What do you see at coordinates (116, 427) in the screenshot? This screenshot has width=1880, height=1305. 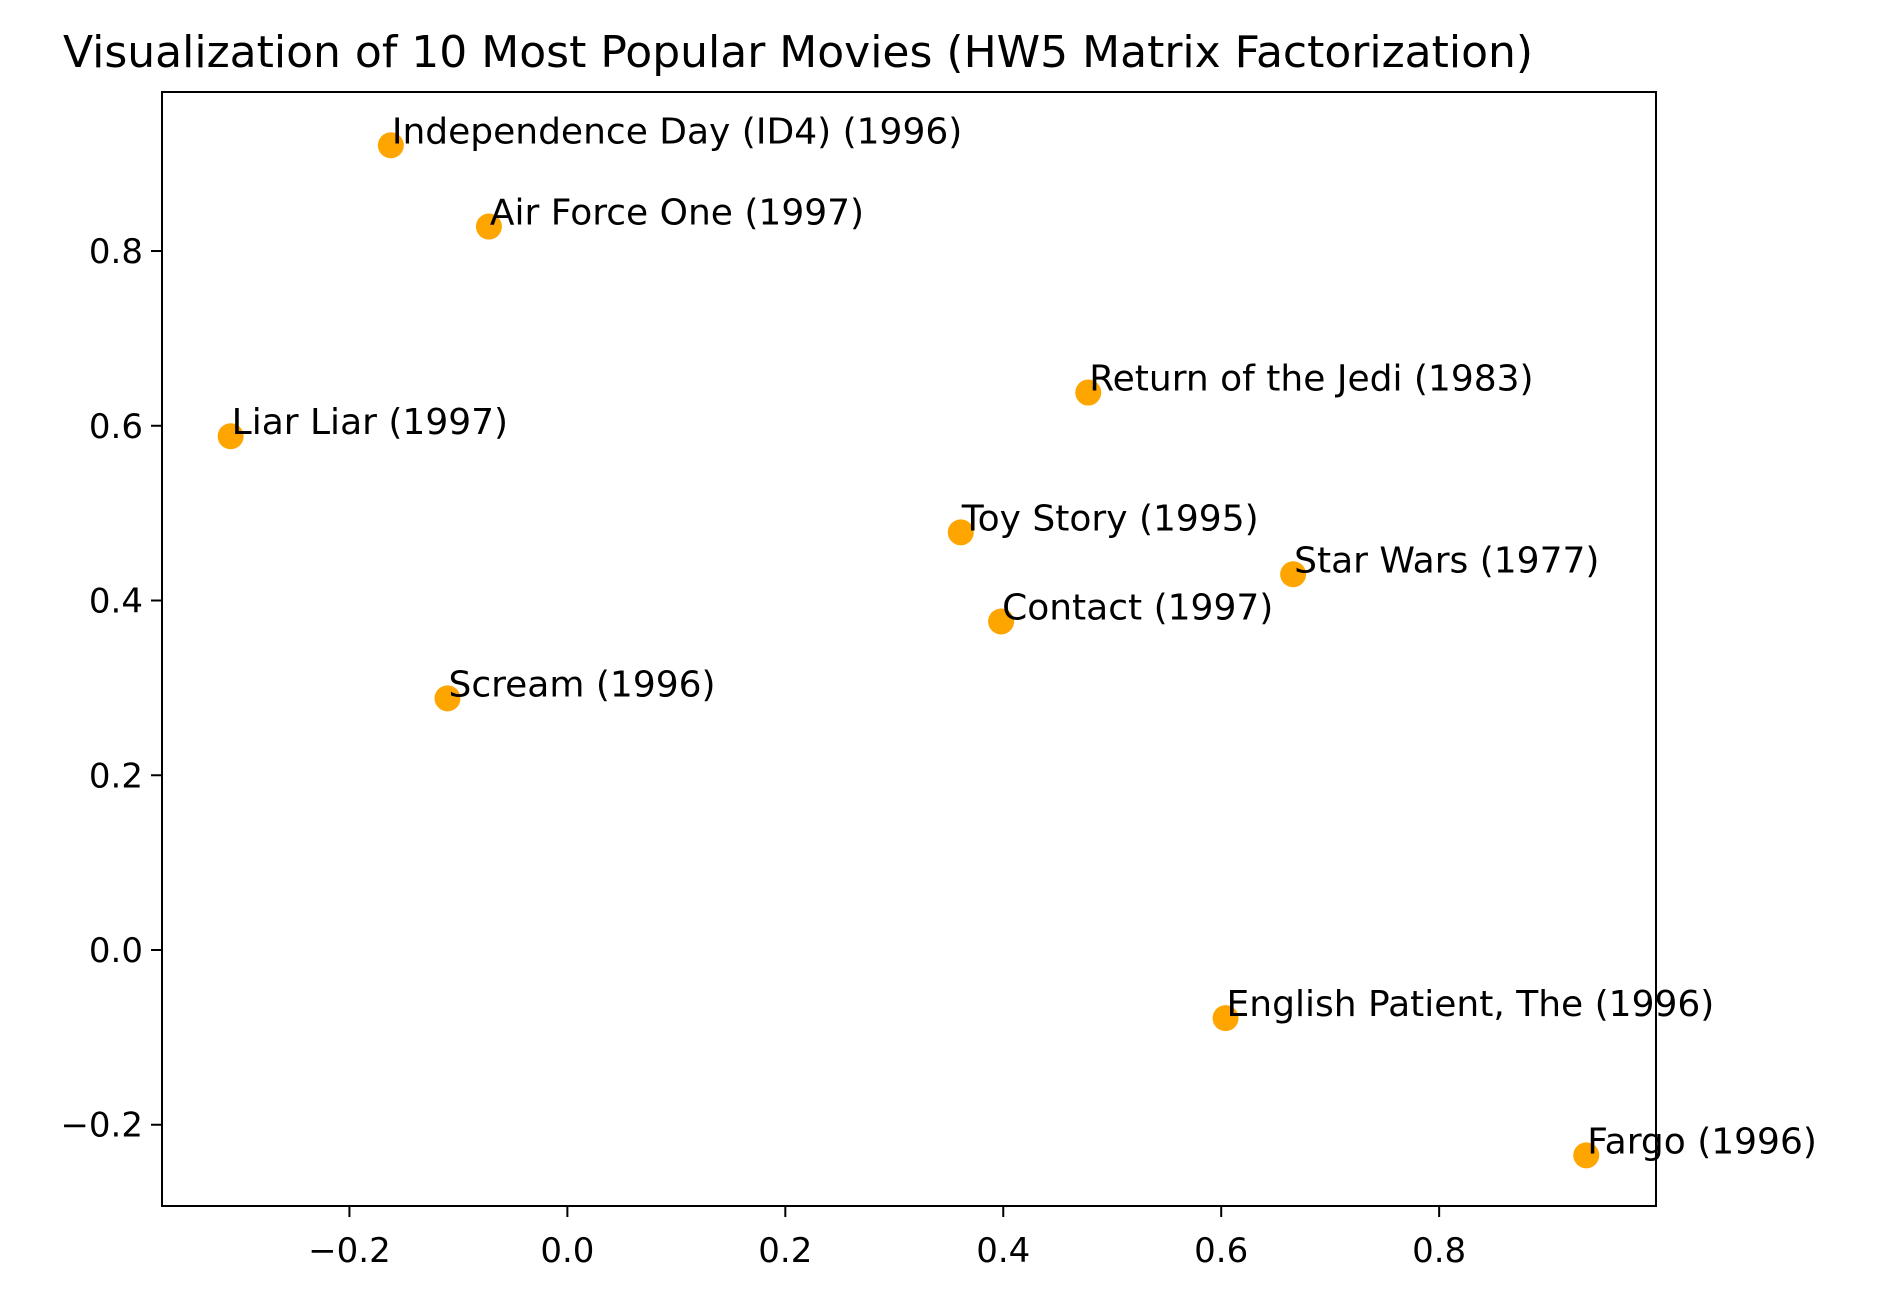 I see `y-tick-label: 0.6` at bounding box center [116, 427].